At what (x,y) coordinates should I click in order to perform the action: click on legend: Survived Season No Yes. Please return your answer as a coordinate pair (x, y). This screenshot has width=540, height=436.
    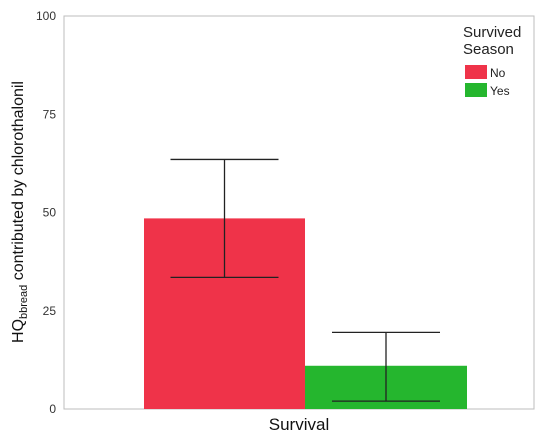
    Looking at the image, I should click on (492, 61).